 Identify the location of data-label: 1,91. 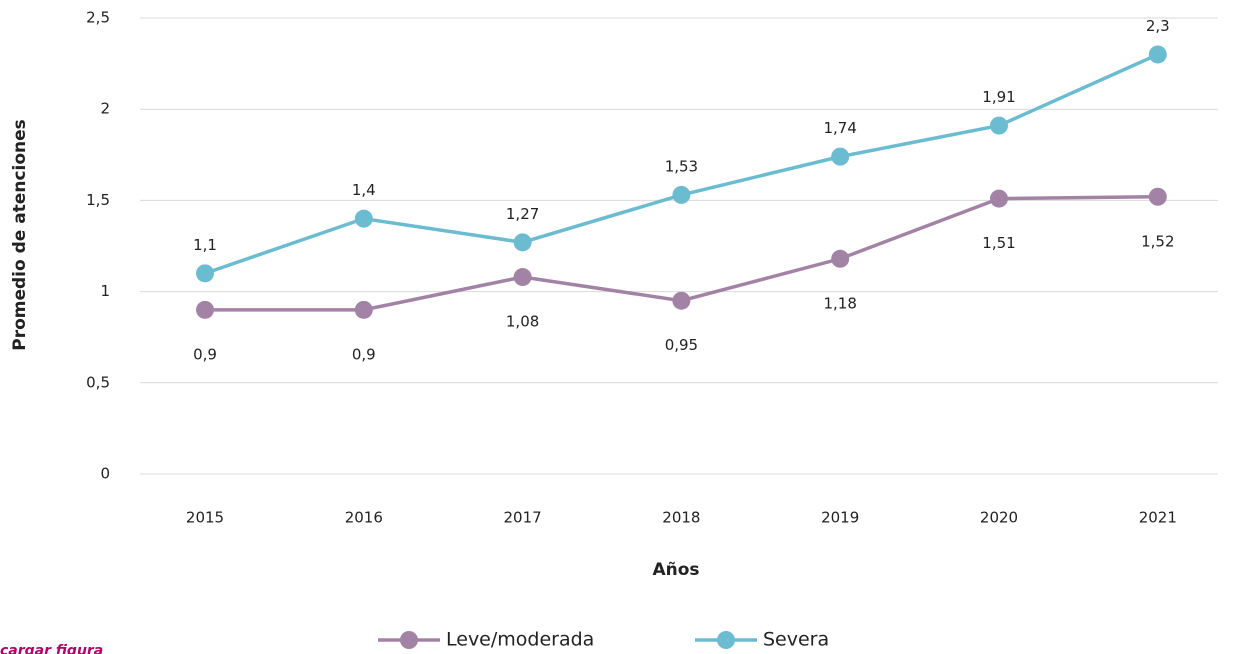
(998, 97).